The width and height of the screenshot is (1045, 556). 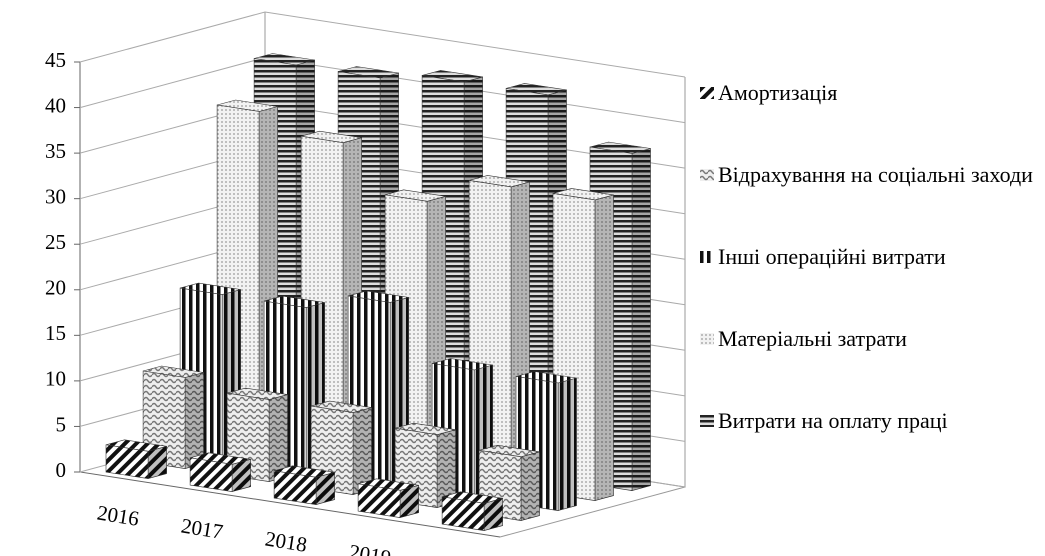 What do you see at coordinates (55, 379) in the screenshot?
I see `y-tick-label: 10` at bounding box center [55, 379].